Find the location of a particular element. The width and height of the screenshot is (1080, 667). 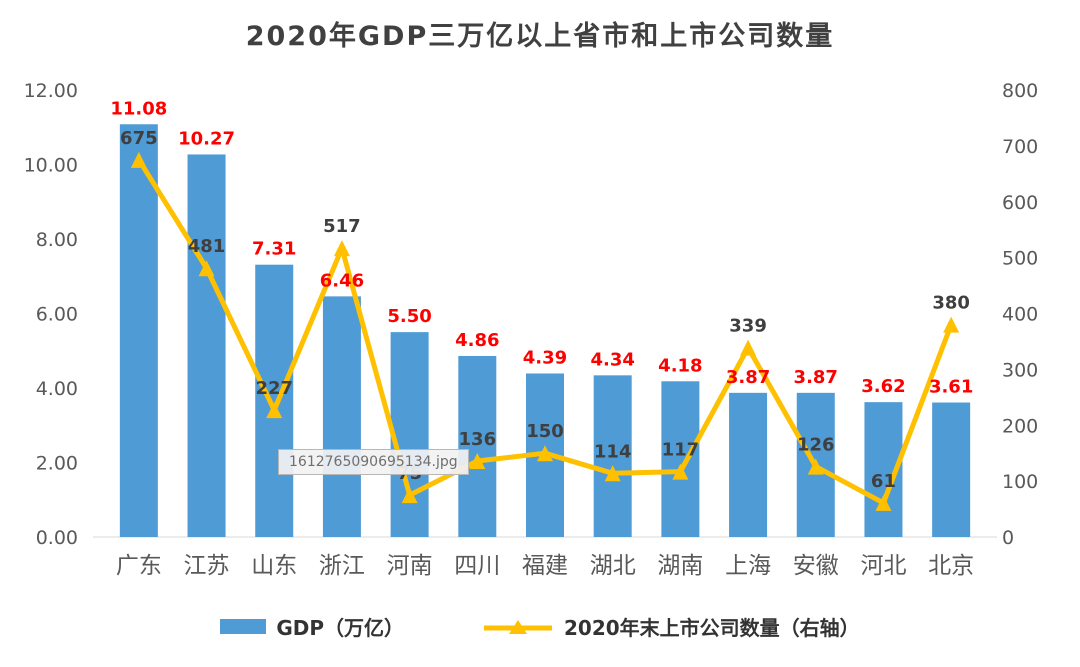

left-axis-tick: 12.00 is located at coordinates (51, 91).